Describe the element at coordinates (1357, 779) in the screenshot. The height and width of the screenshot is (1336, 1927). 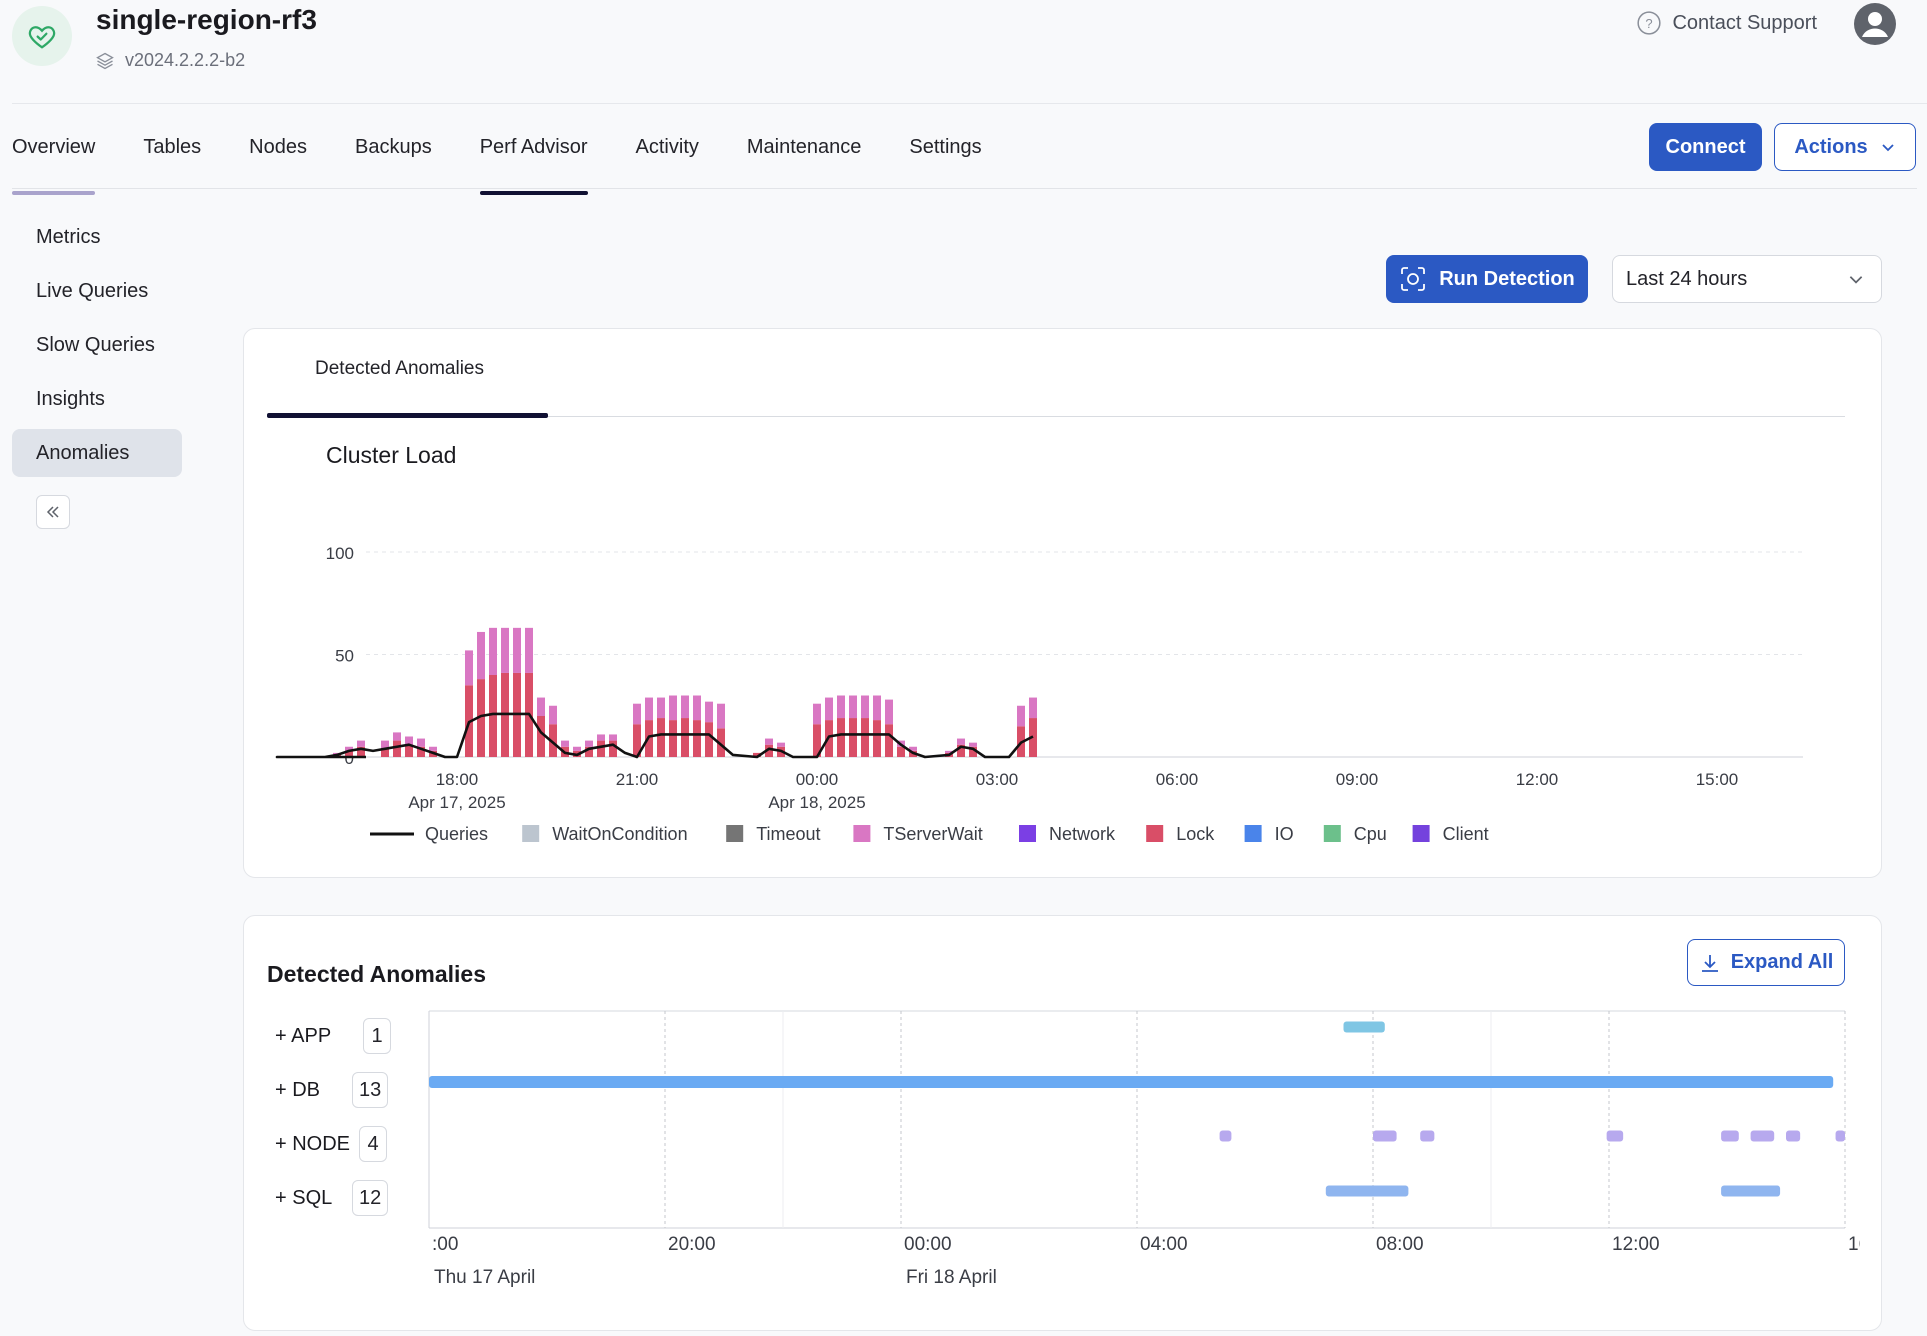
I see `x-tick-label: 09:00` at that location.